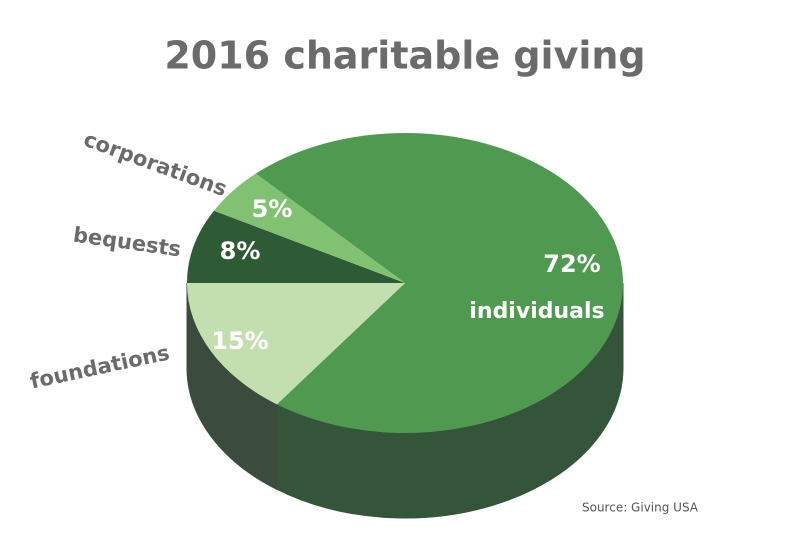 The width and height of the screenshot is (800, 557). Describe the element at coordinates (404, 56) in the screenshot. I see `chart-title: 2016 charitable giving` at that location.